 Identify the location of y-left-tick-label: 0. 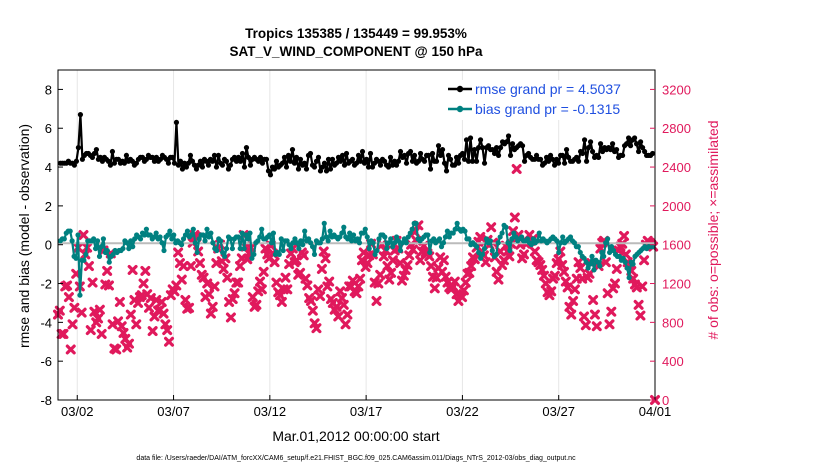
(48, 245).